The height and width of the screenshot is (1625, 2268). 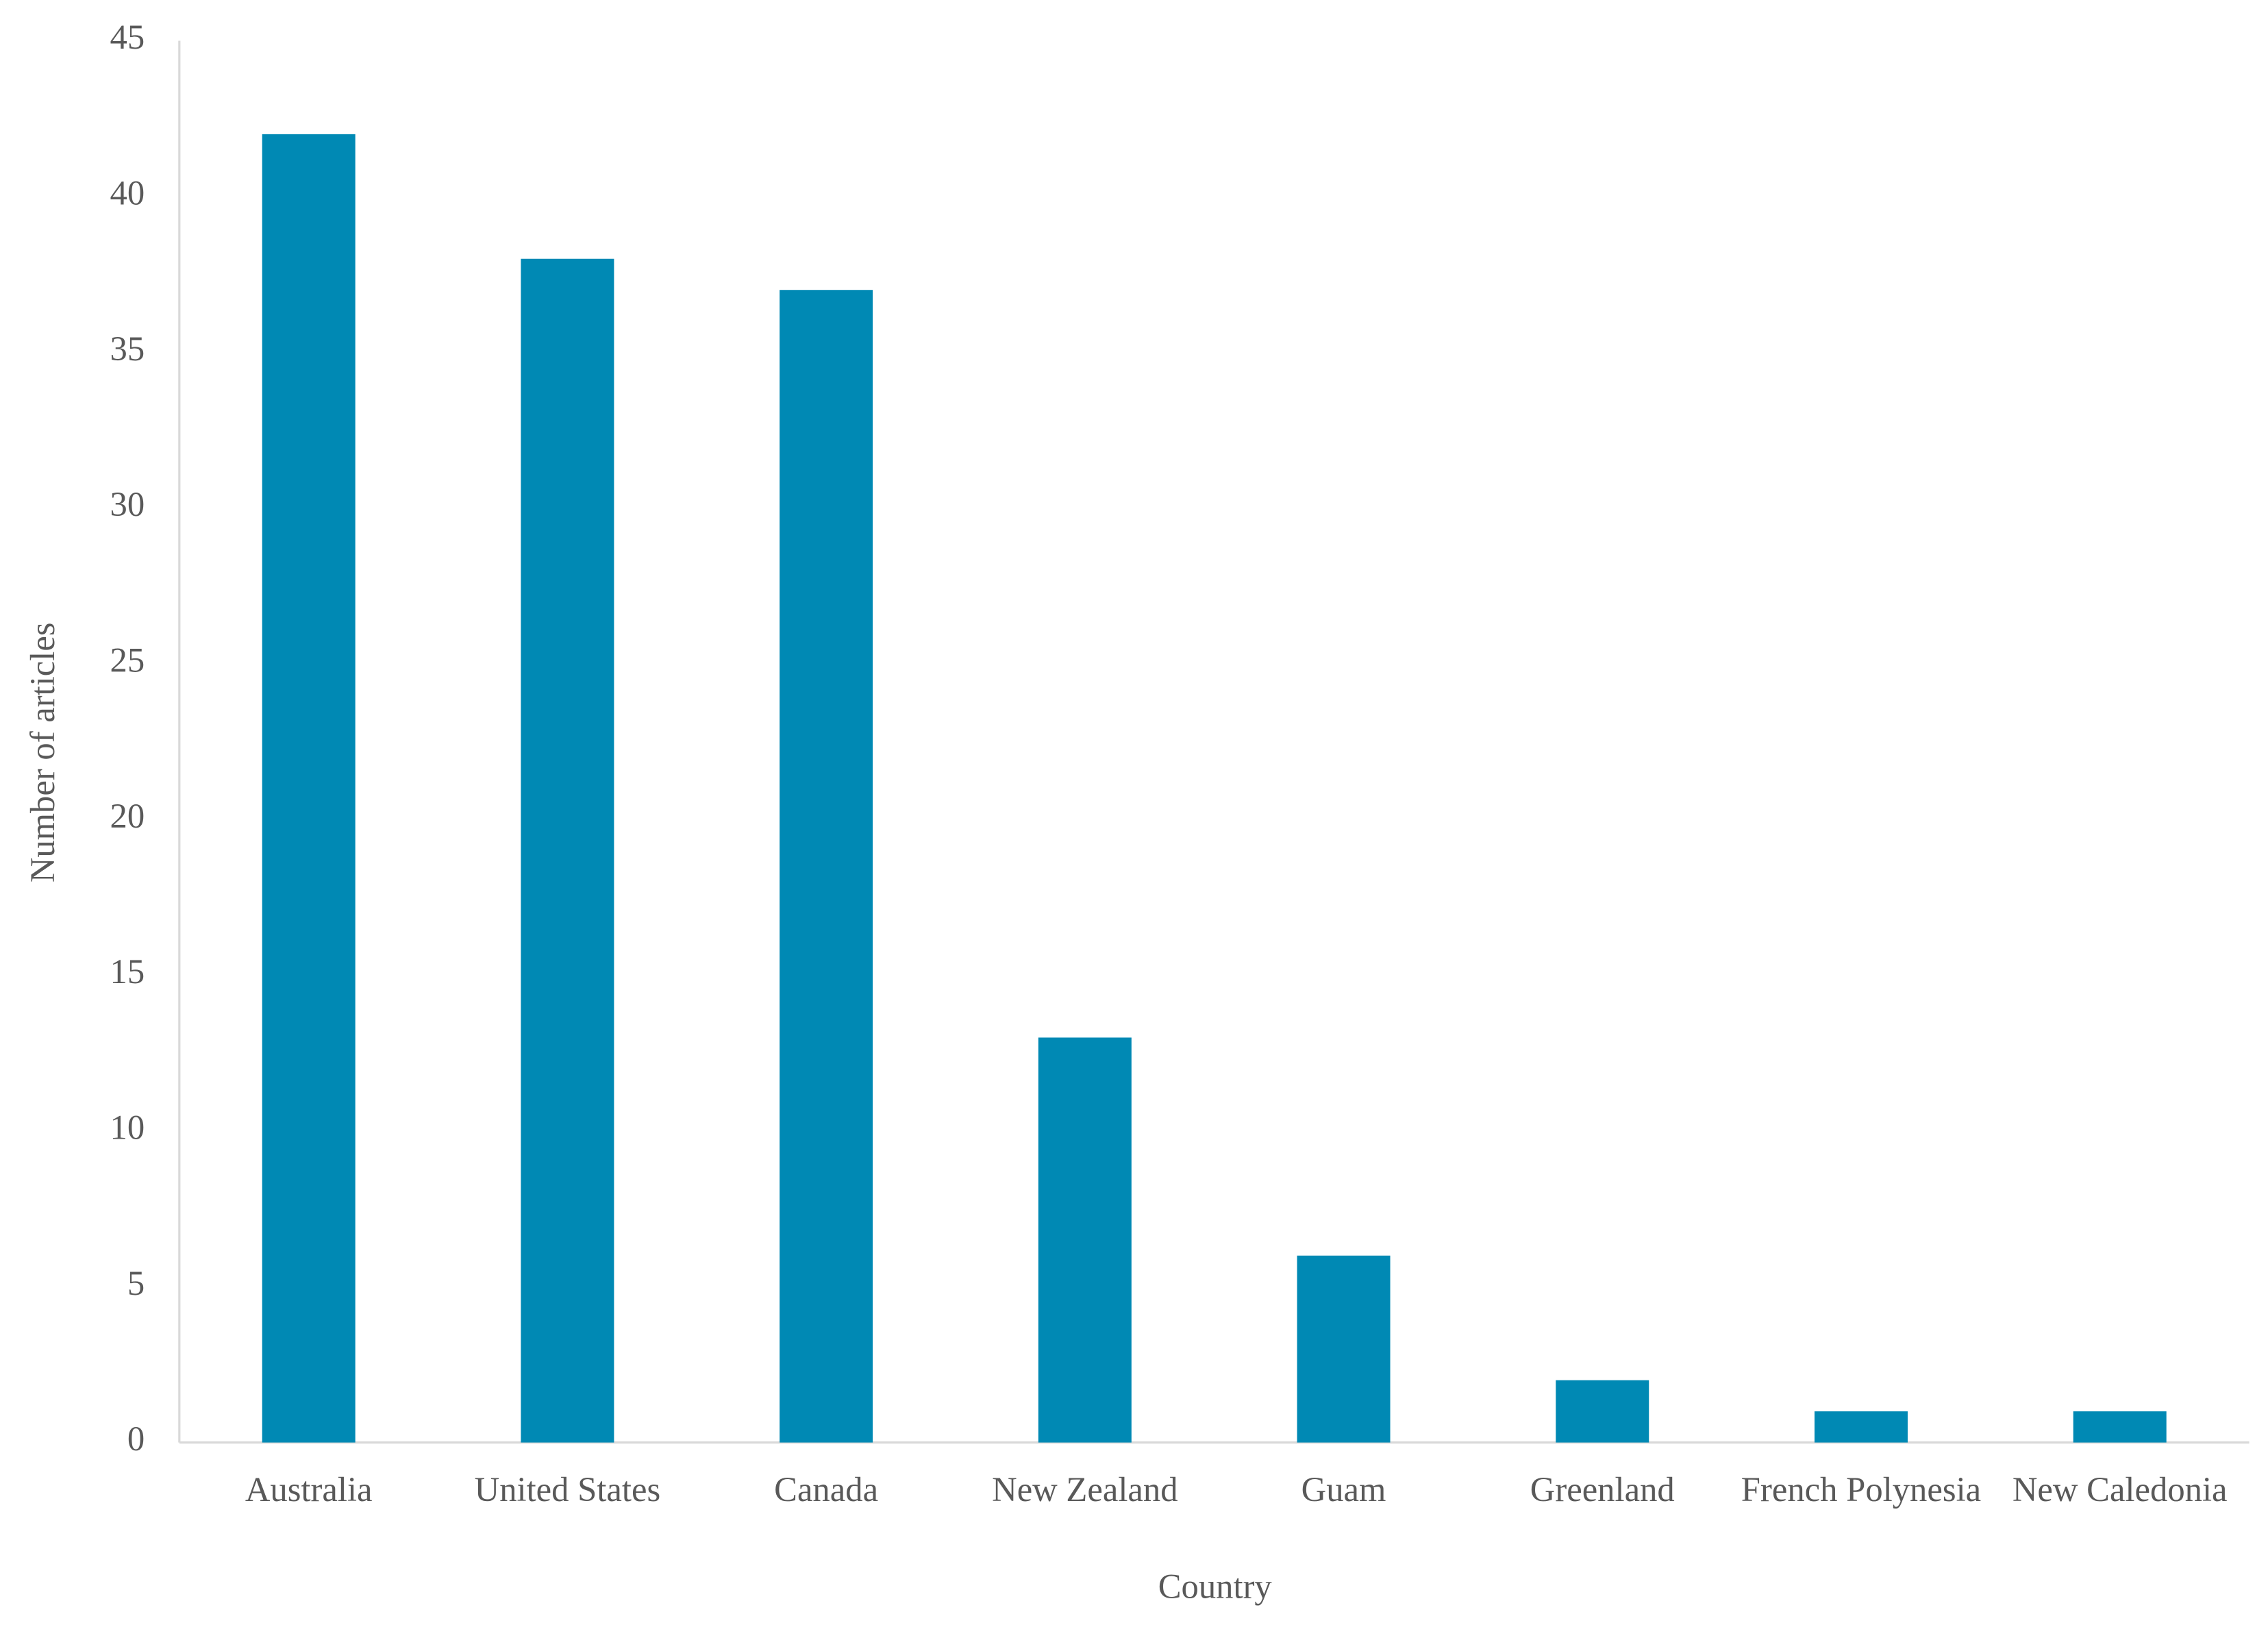 I want to click on x-tick-label: New Caledonia, so click(x=2120, y=1489).